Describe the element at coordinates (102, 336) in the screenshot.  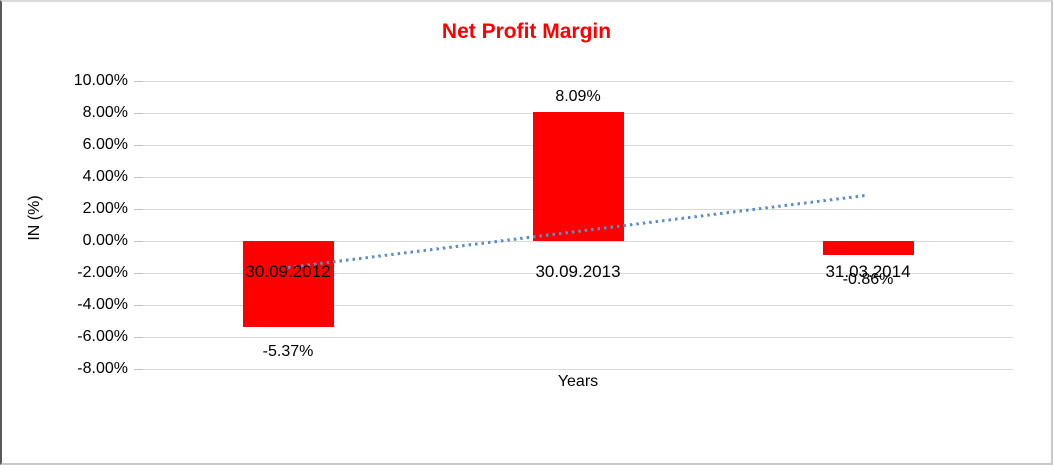
I see `y-axis-tick-label: -6.00%` at that location.